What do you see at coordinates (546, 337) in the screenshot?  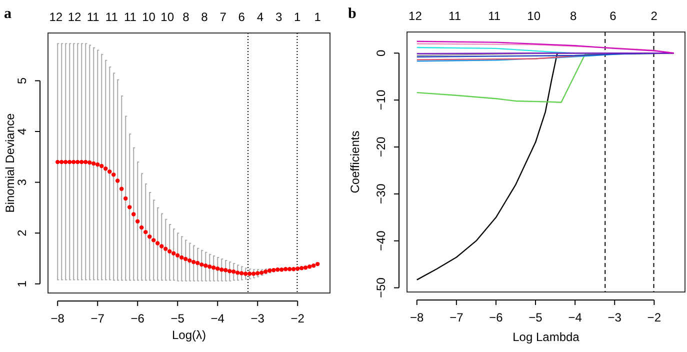 I see `x-axis-title: Log Lambda` at bounding box center [546, 337].